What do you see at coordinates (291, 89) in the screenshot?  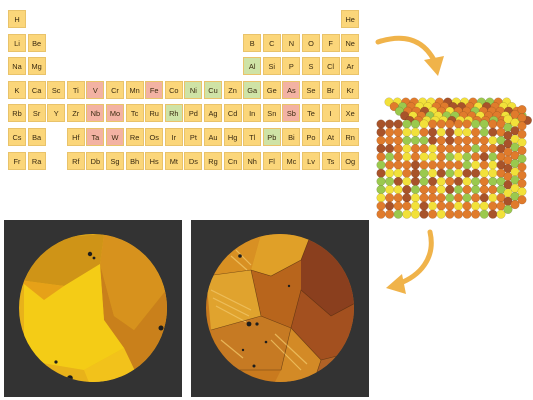 I see `element-cell-as: As` at bounding box center [291, 89].